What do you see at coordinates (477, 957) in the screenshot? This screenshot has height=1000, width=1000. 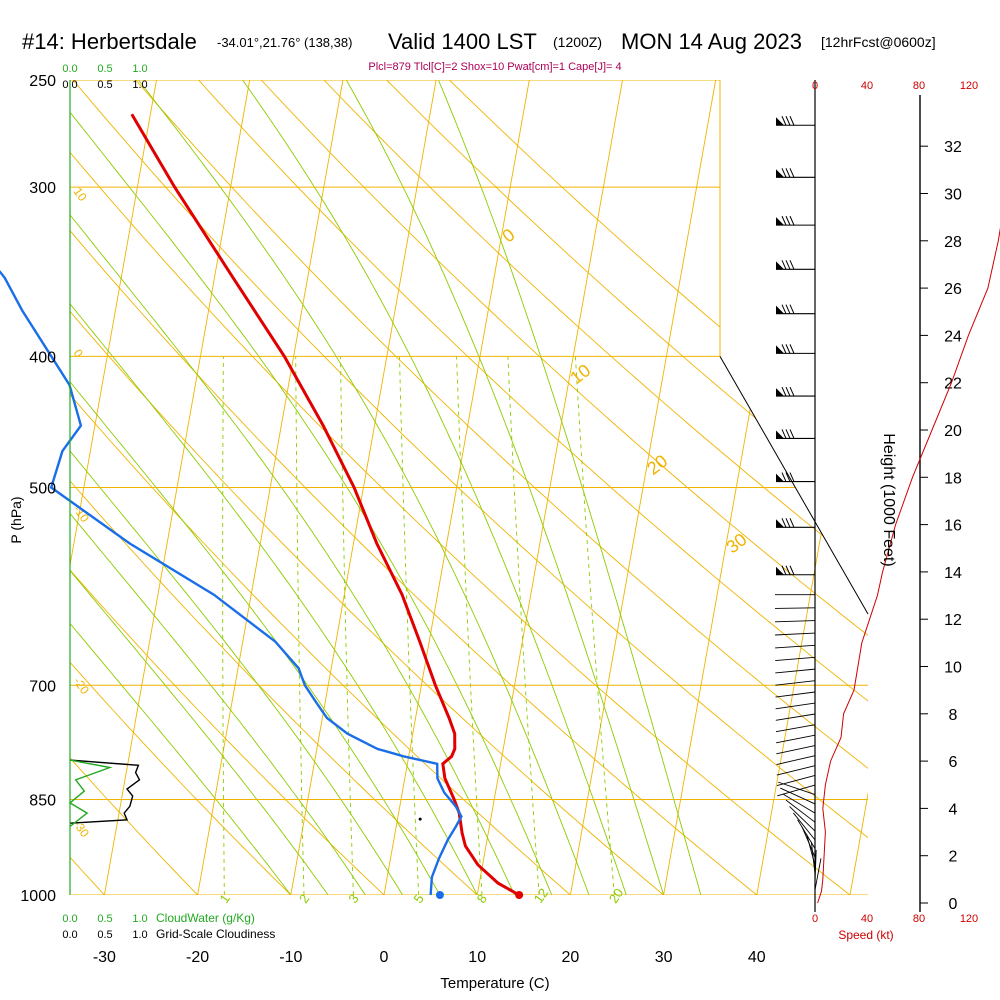 I see `temperature-tick-label: 10` at bounding box center [477, 957].